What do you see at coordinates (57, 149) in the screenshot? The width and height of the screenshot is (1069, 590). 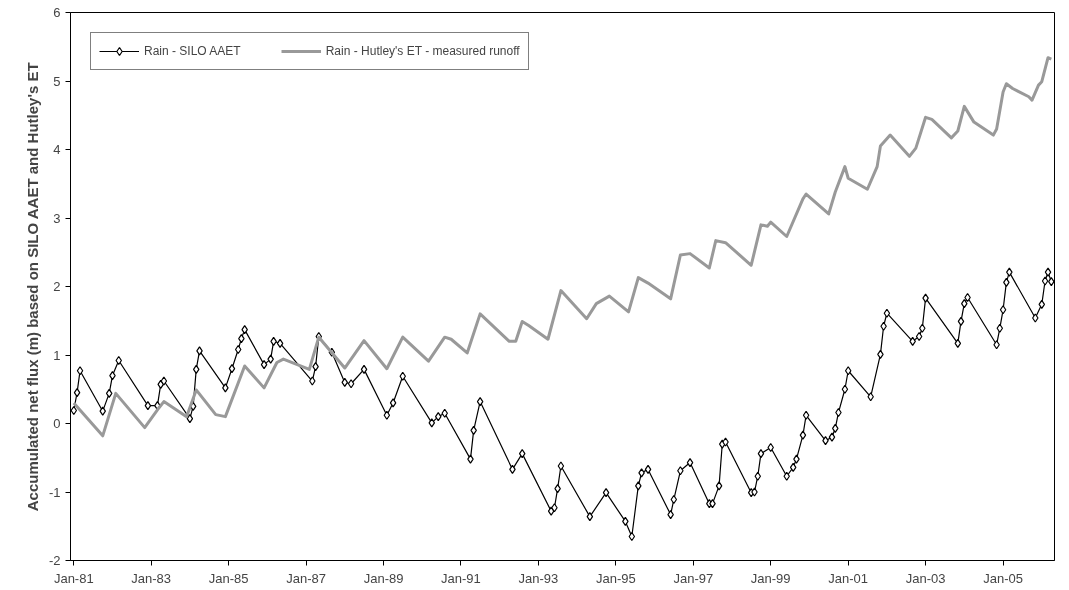 I see `y-tick-label: 4` at bounding box center [57, 149].